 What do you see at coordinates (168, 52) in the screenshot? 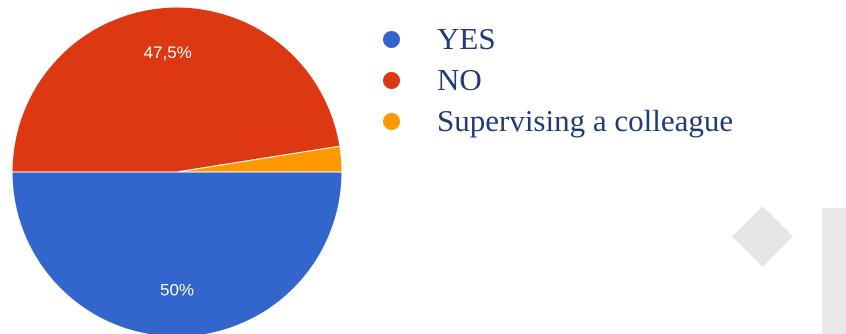
I see `pie-label-no: 47,5%` at bounding box center [168, 52].